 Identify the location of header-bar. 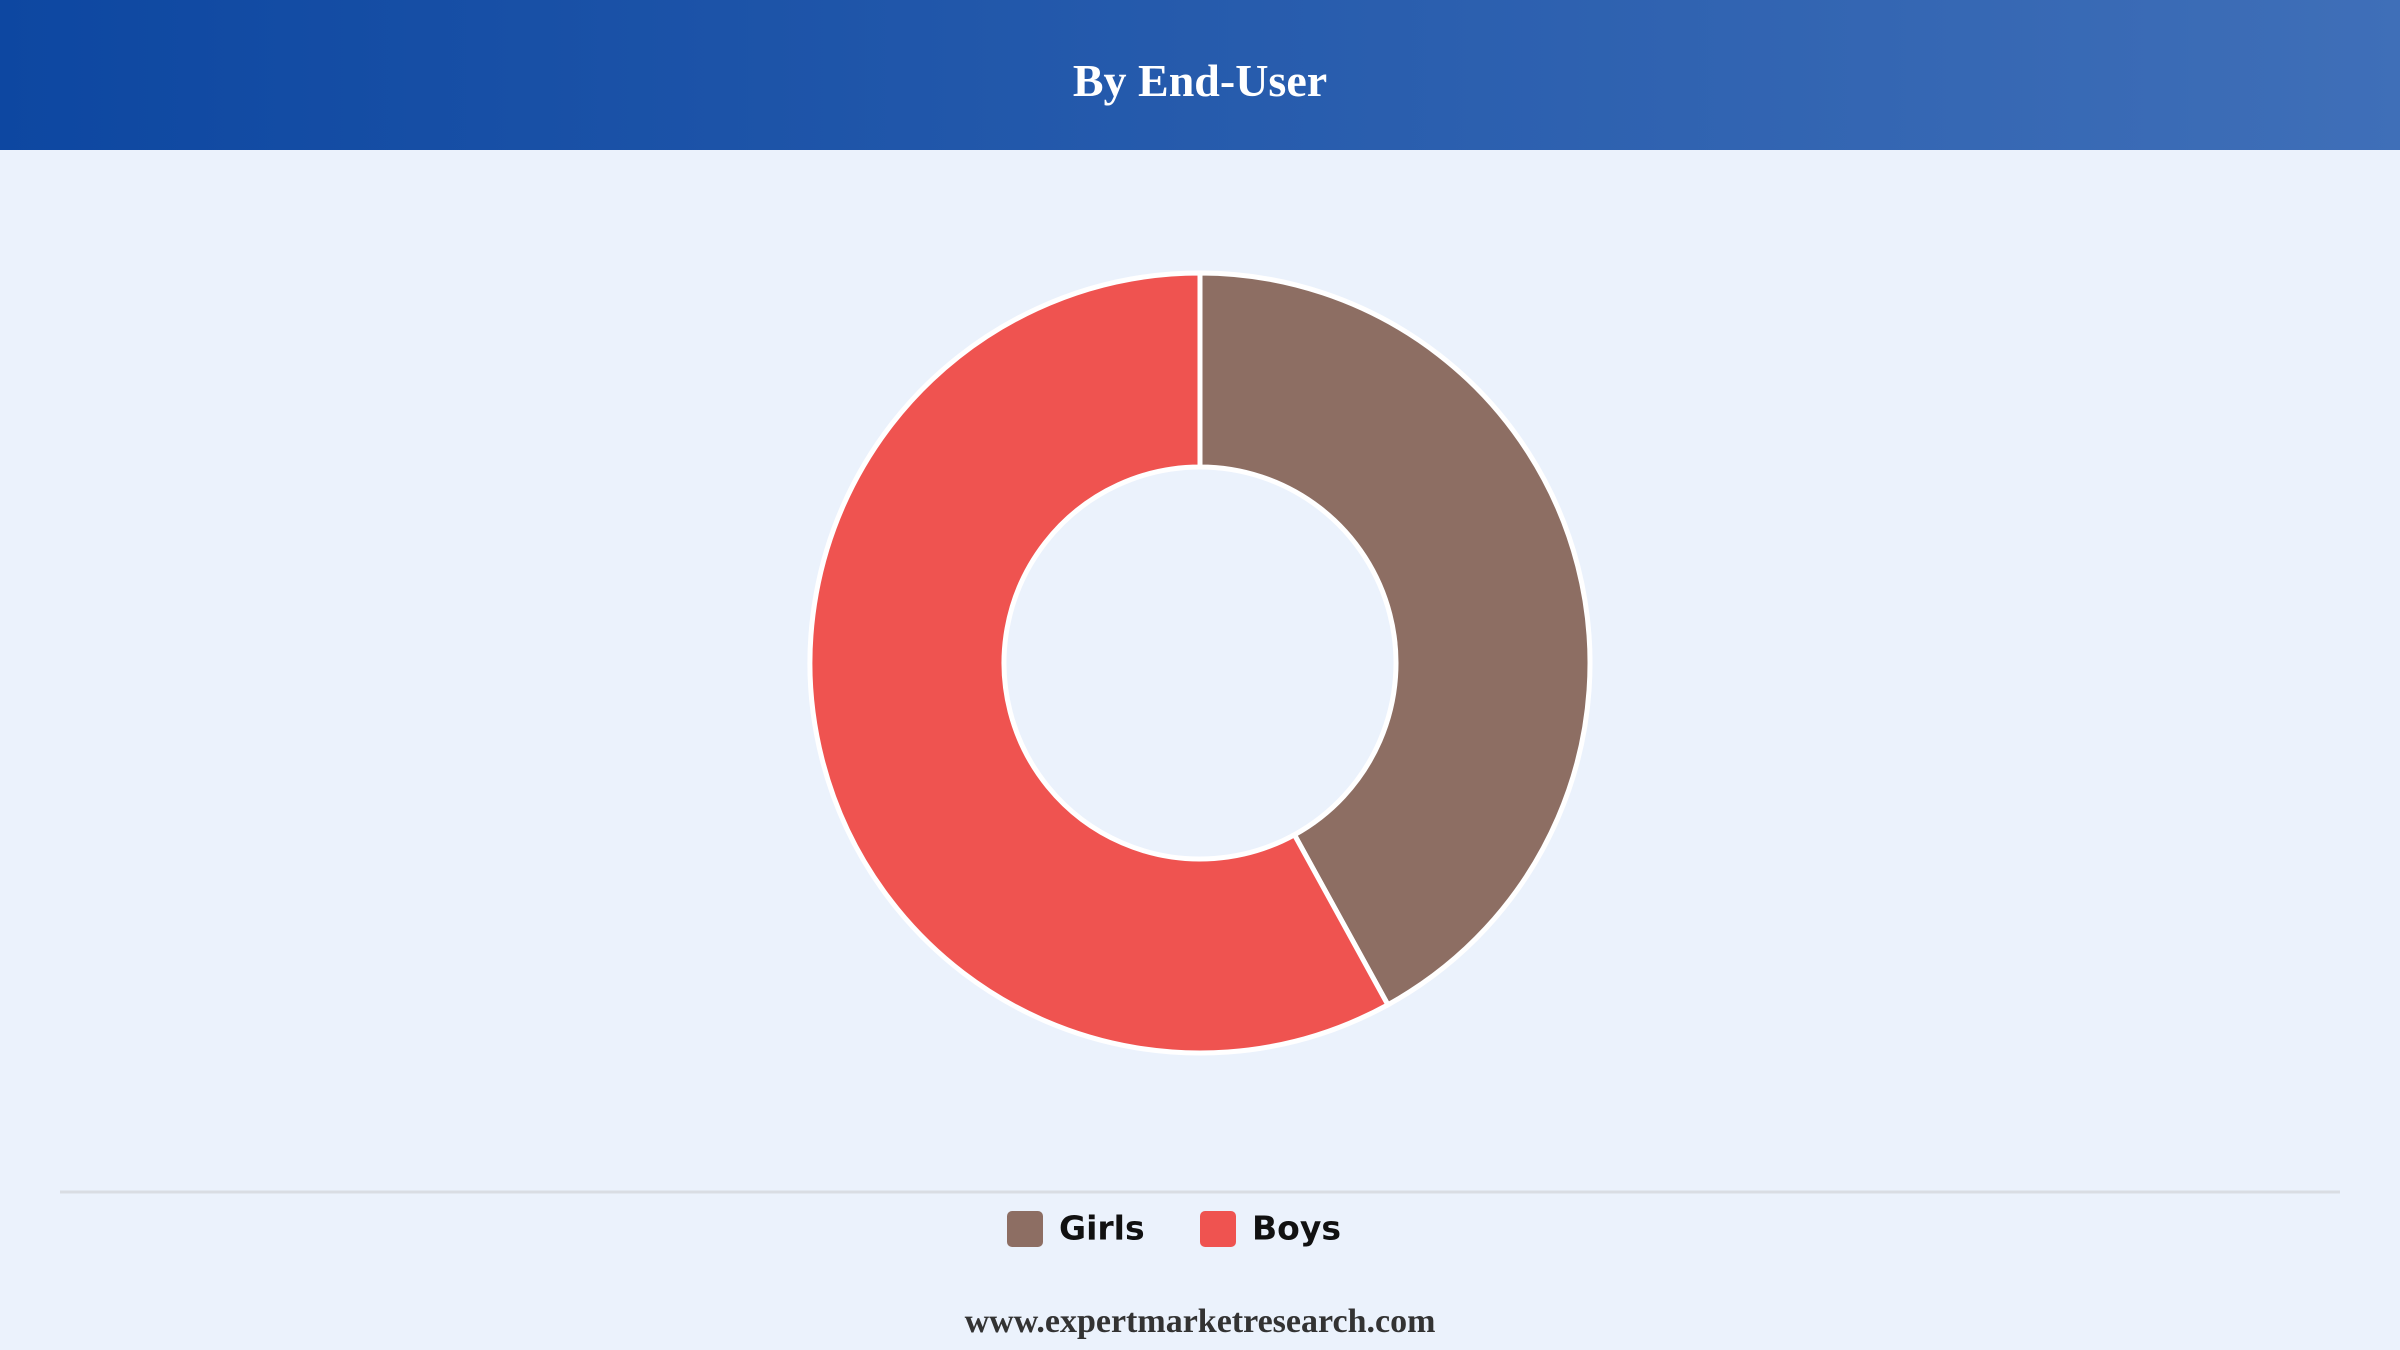
(1200, 75).